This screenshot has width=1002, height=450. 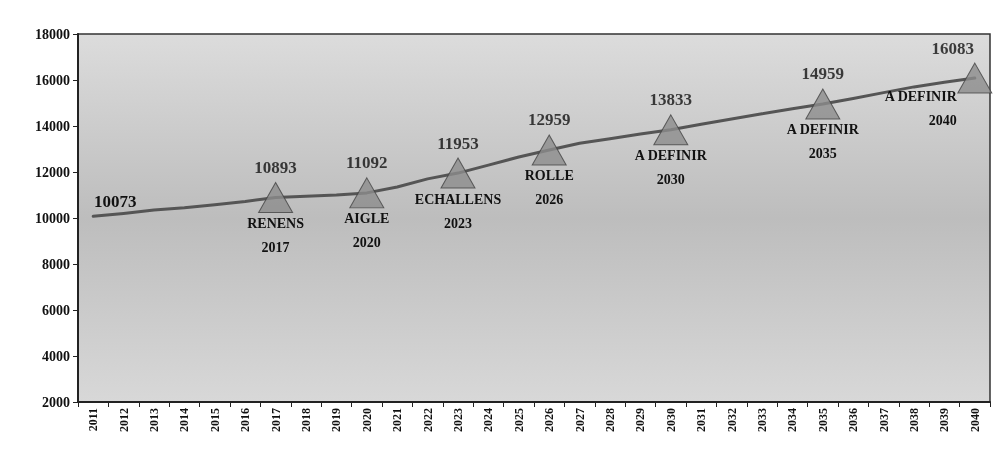 What do you see at coordinates (306, 420) in the screenshot?
I see `x-tick-label: 2018` at bounding box center [306, 420].